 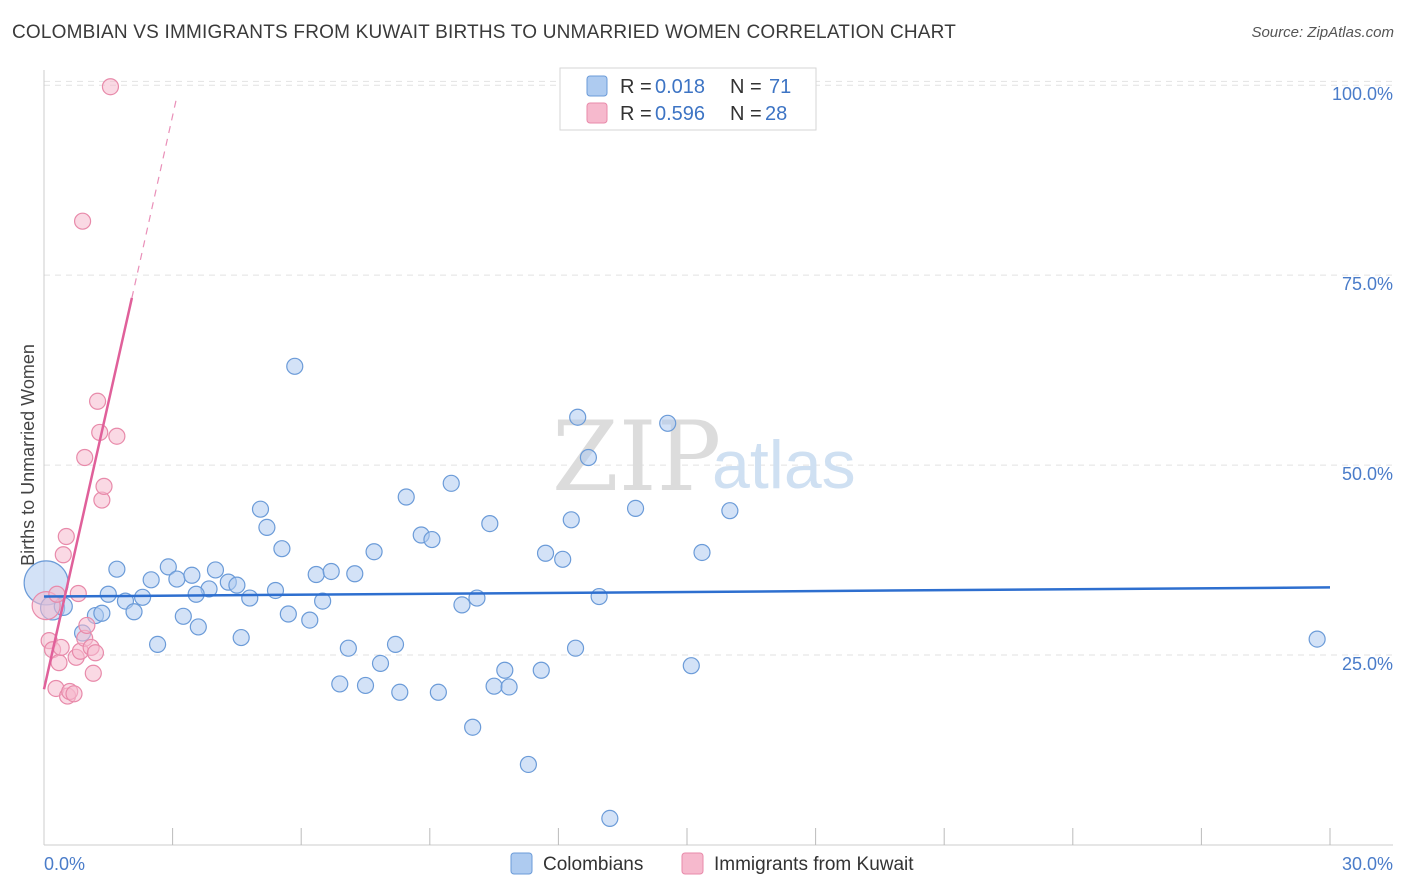 What do you see at coordinates (1367, 474) in the screenshot?
I see `y-tick-label-1: 50.0%` at bounding box center [1367, 474].